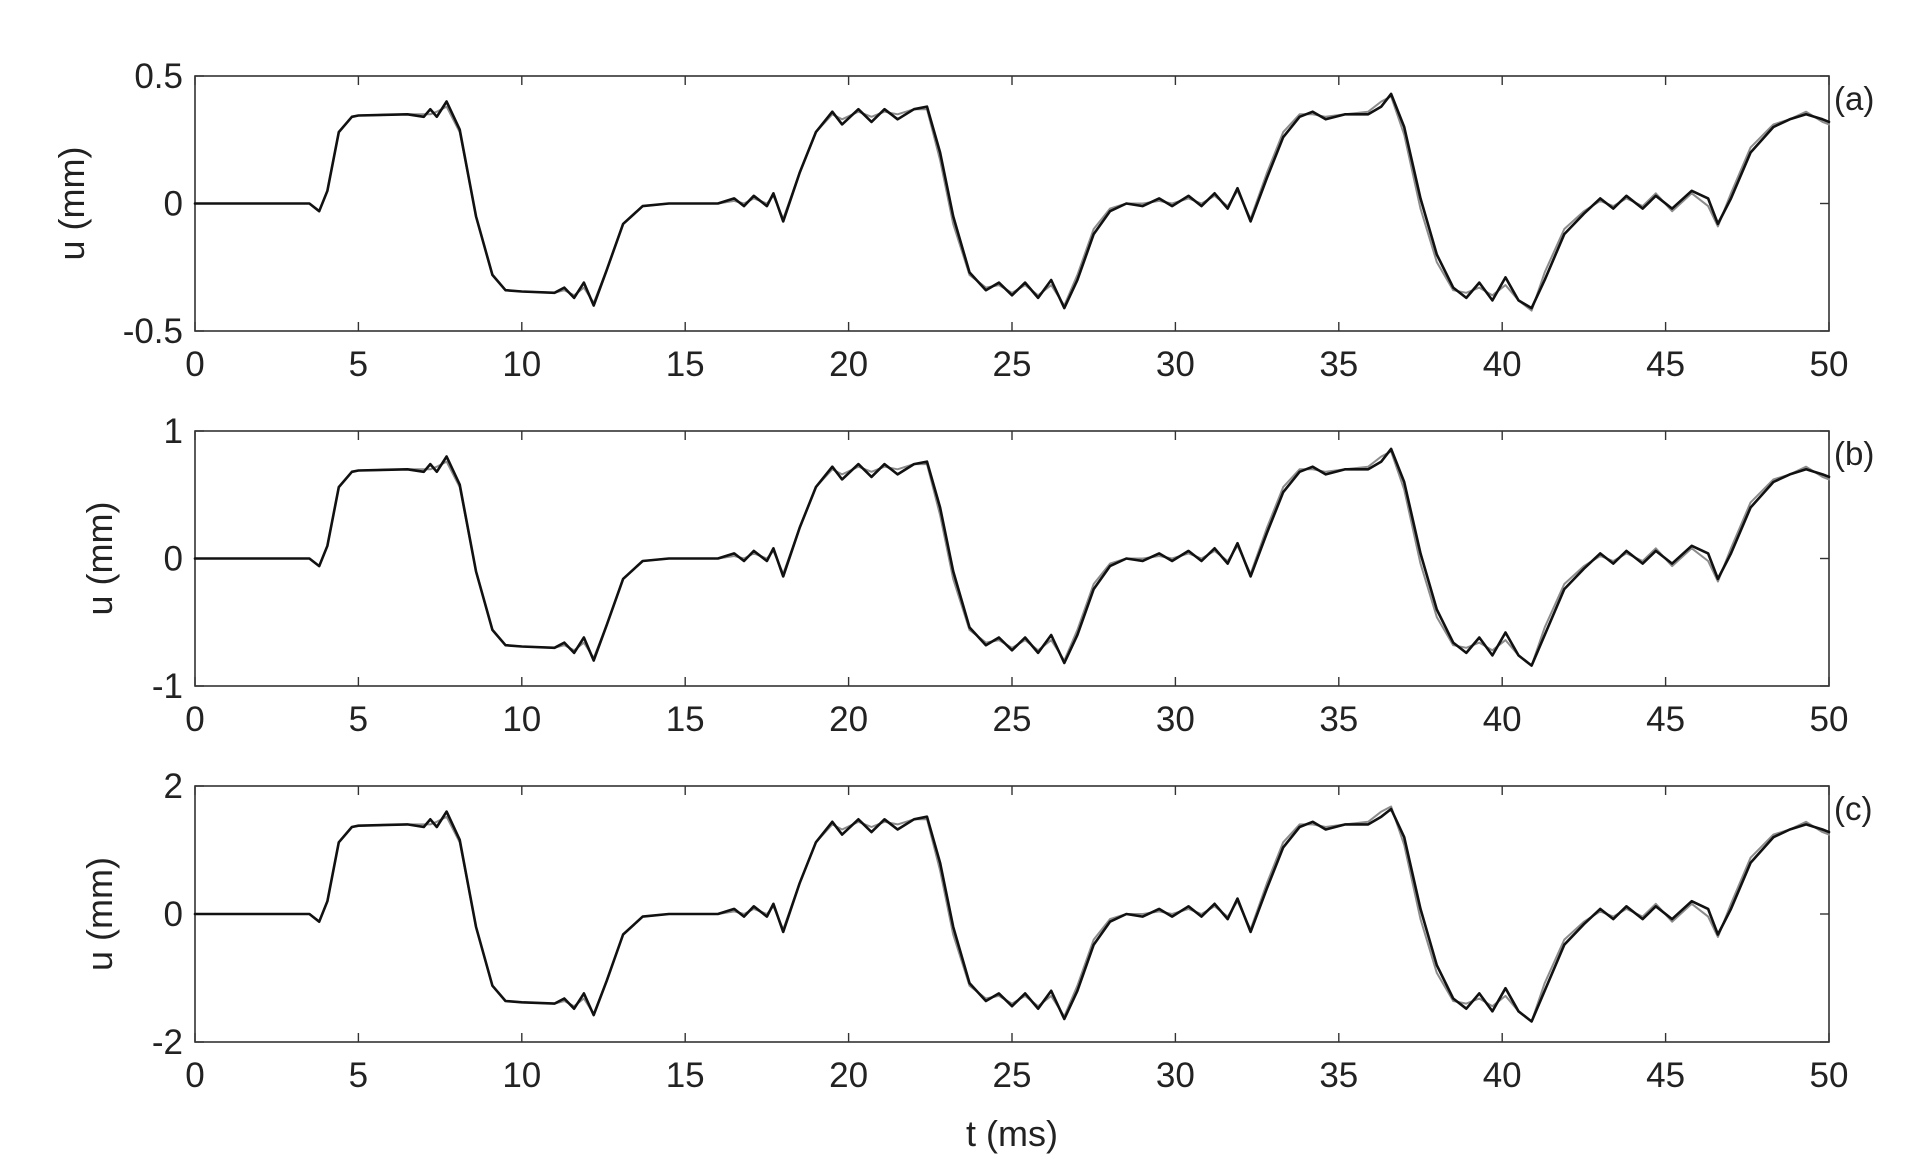 This screenshot has width=1912, height=1172. Describe the element at coordinates (1854, 98) in the screenshot. I see `panel-label: (a)` at that location.